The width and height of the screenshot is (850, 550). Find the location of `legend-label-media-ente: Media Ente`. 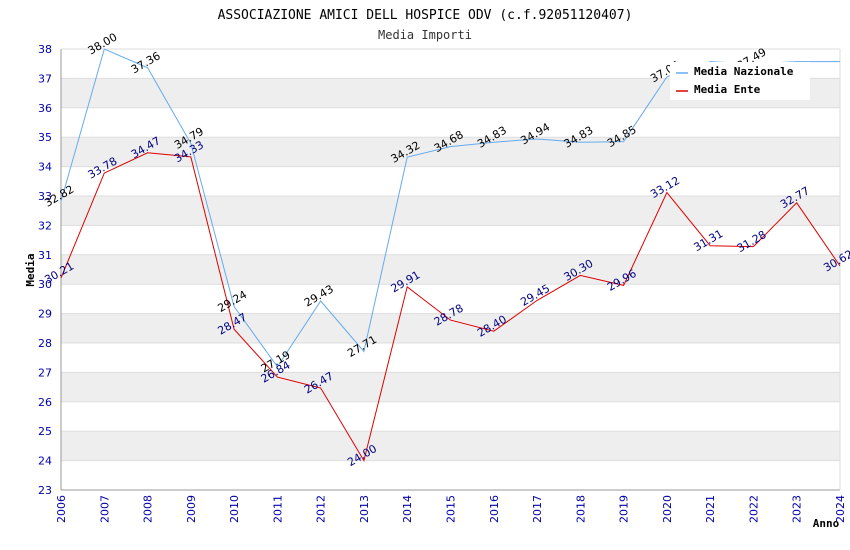

legend-label-media-ente: Media Ente is located at coordinates (727, 89).